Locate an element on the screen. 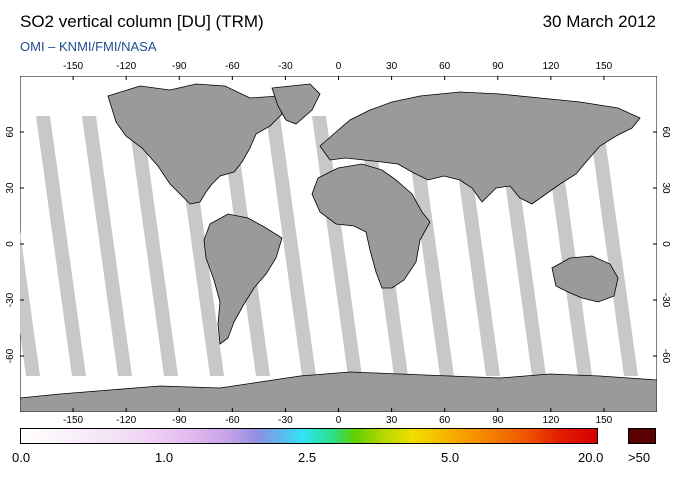  lat-label-left: -60 is located at coordinates (10, 356).